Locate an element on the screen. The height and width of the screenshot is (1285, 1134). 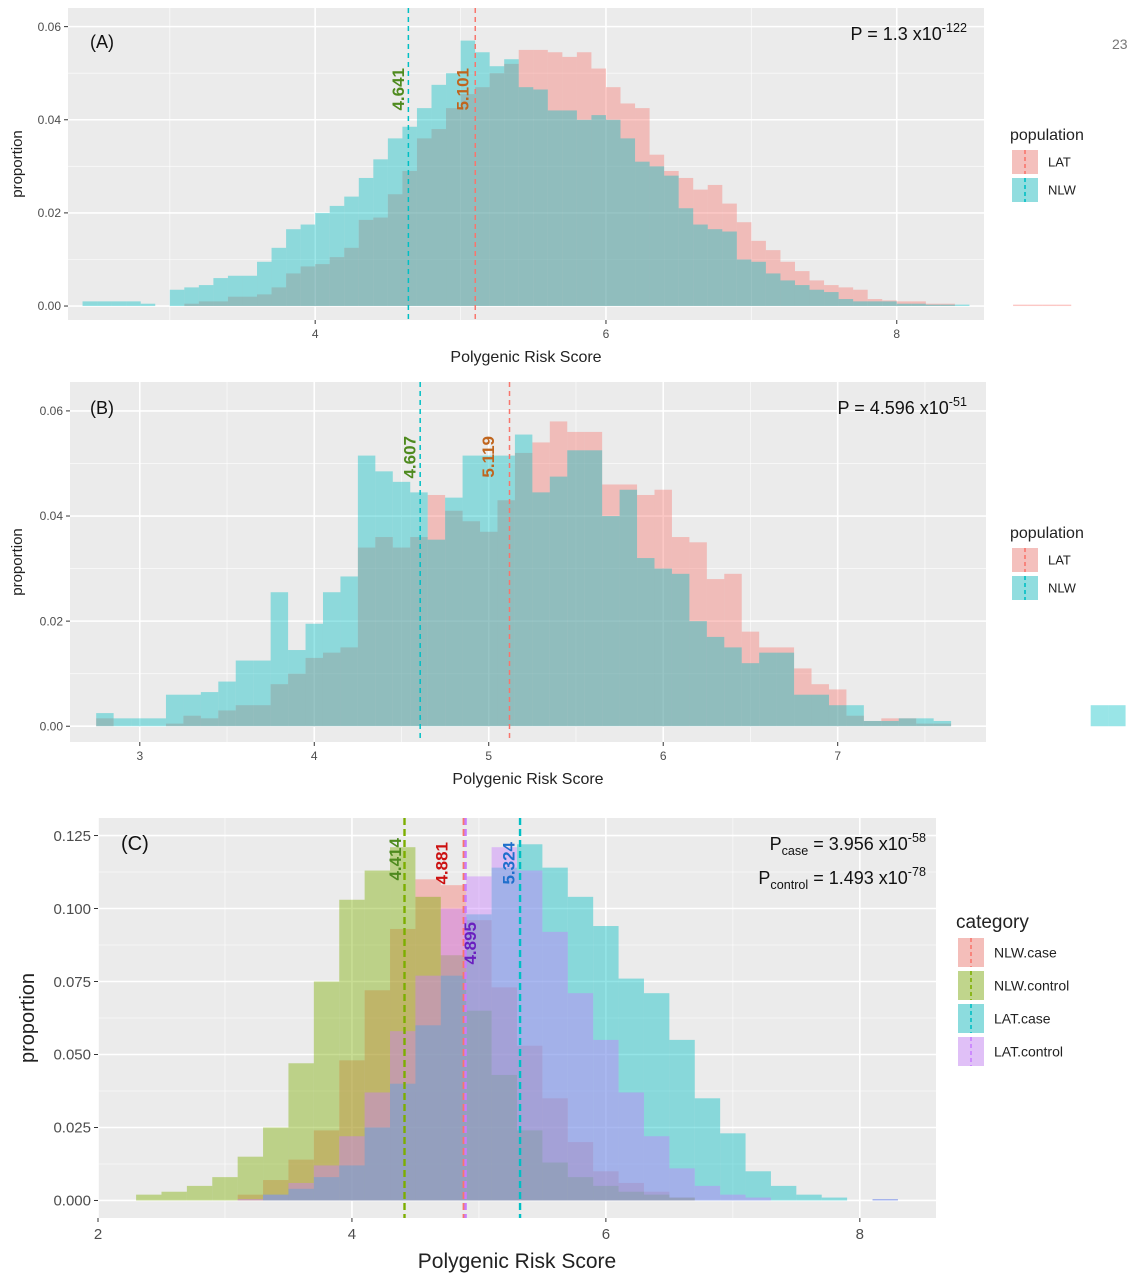
panel-label: (C) is located at coordinates (135, 844).